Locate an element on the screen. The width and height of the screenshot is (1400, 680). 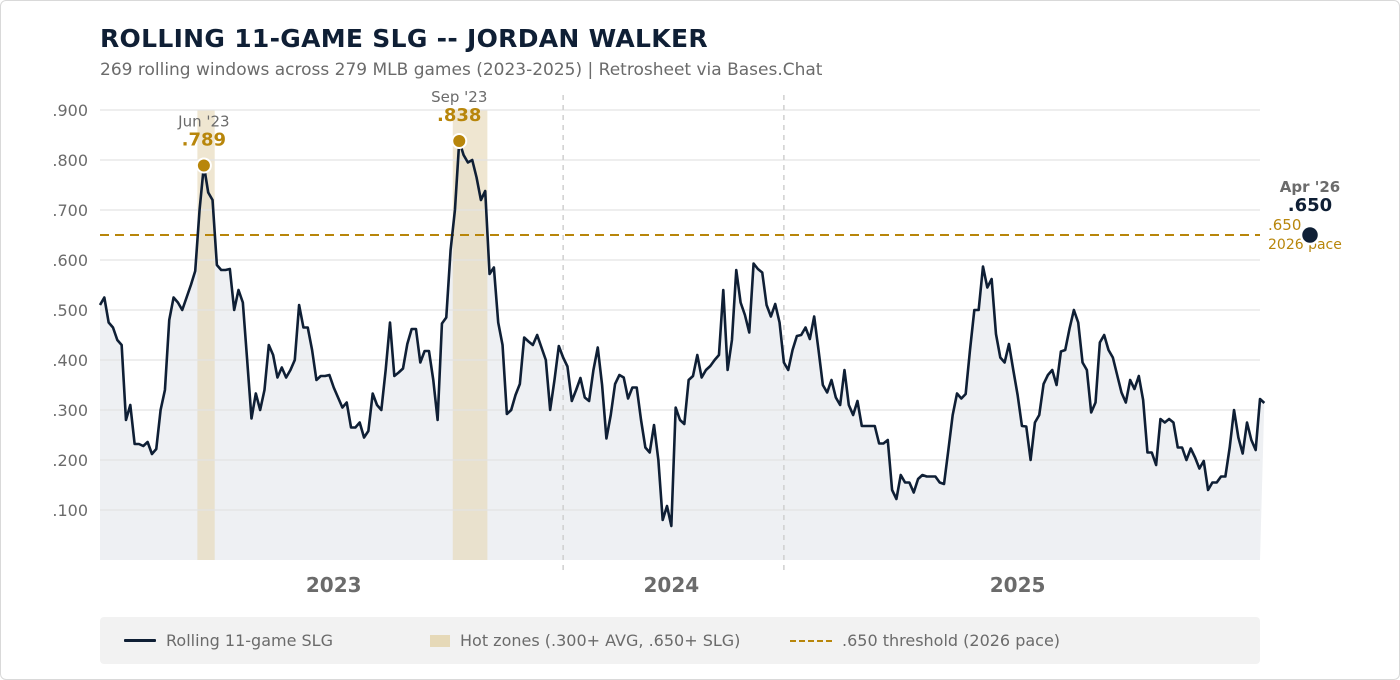
season-label: 2024 is located at coordinates (672, 585).